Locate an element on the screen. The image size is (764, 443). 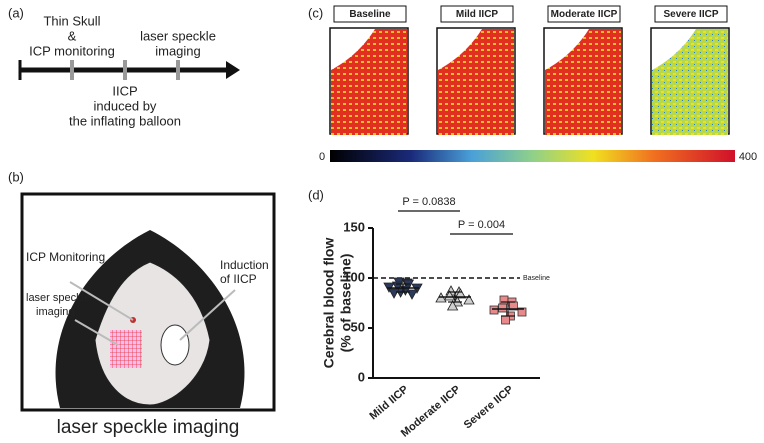
event-label: imaging is located at coordinates (178, 50).